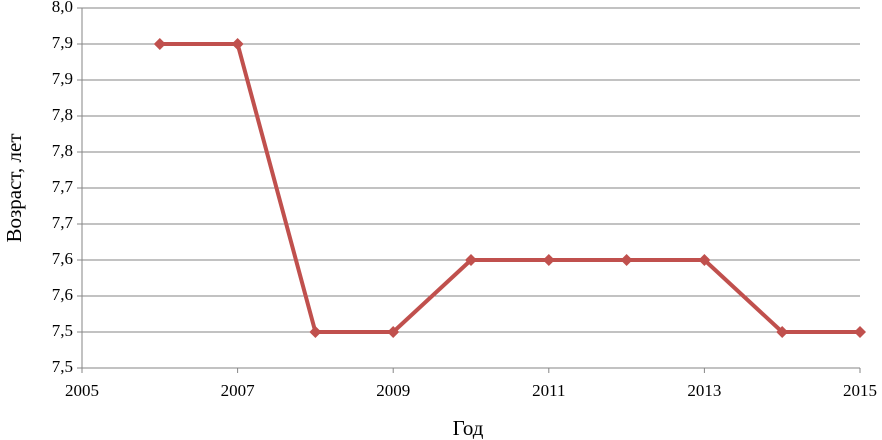  Describe the element at coordinates (860, 390) in the screenshot. I see `x-tick-label: 2015` at that location.